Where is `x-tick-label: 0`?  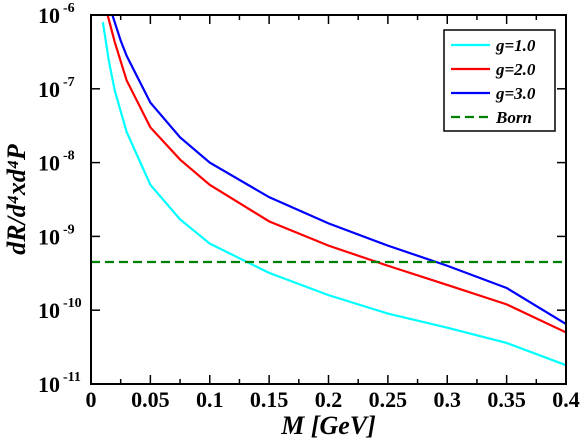
x-tick-label: 0 is located at coordinates (91, 399).